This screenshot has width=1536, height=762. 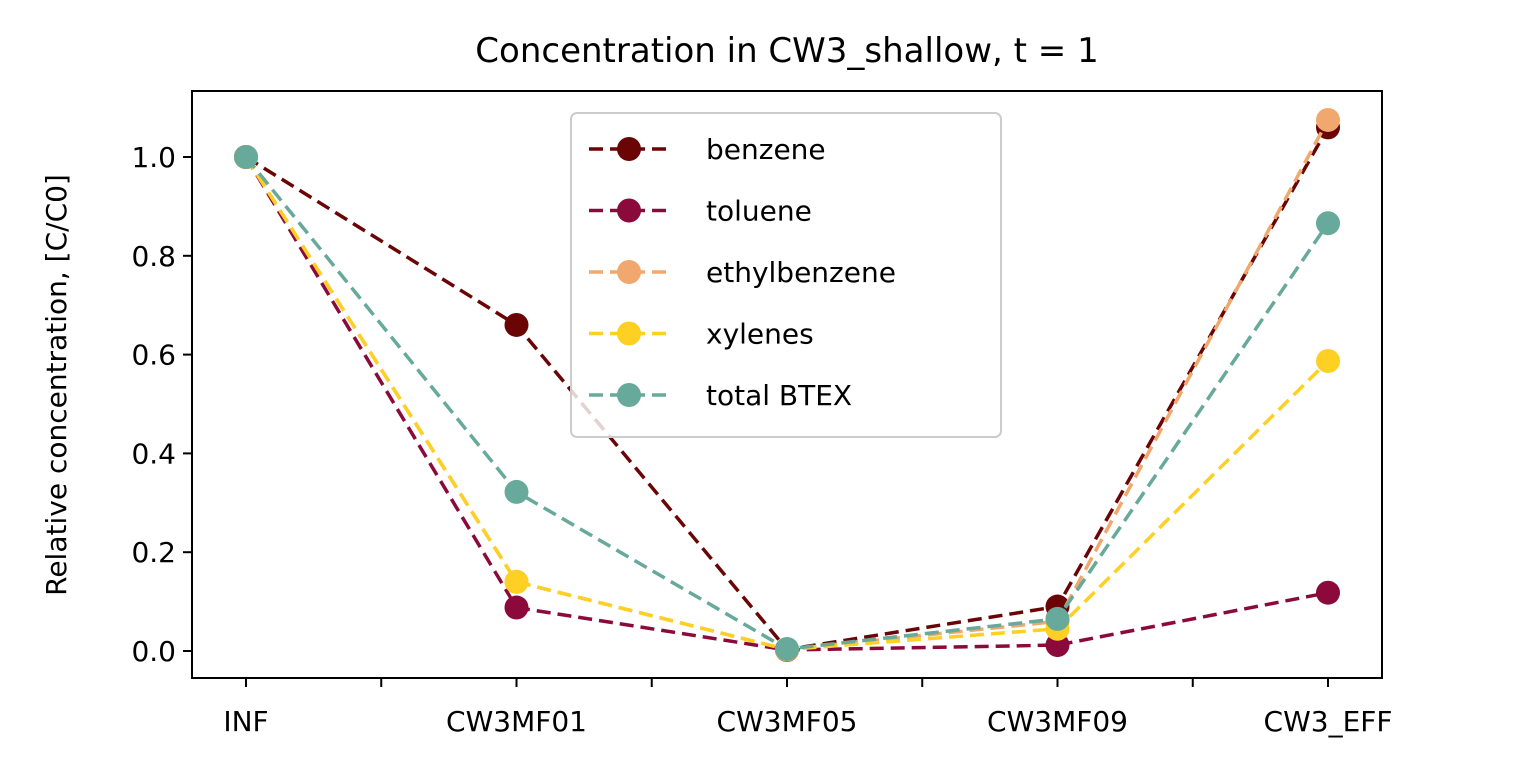 I want to click on legend-label: ethylbenzene, so click(x=801, y=272).